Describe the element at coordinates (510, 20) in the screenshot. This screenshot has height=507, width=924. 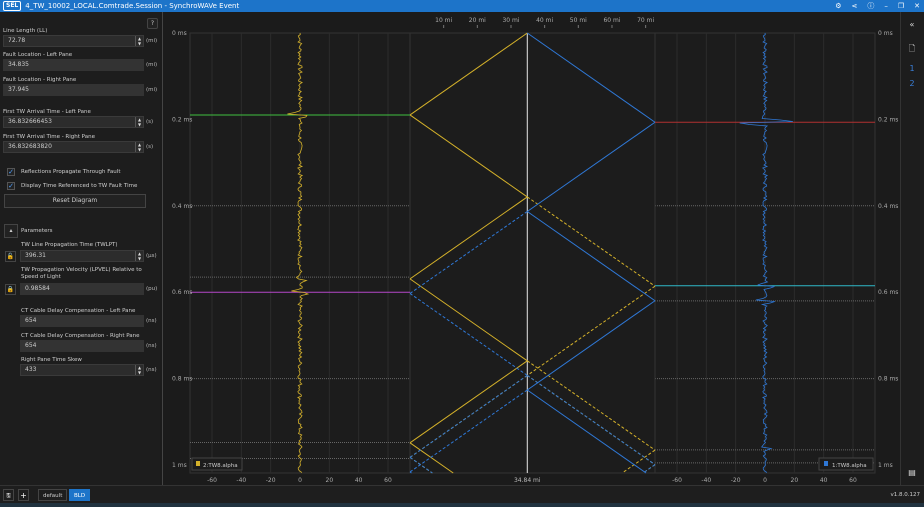
I see `distance-tick-label: 30 mi` at that location.